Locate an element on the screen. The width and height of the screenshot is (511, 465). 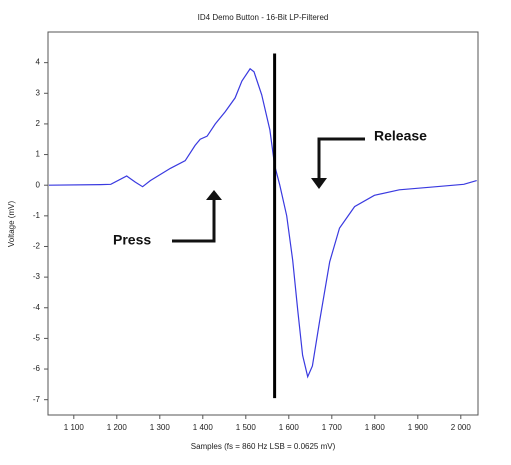
x-tick-label: 1 400 is located at coordinates (203, 427).